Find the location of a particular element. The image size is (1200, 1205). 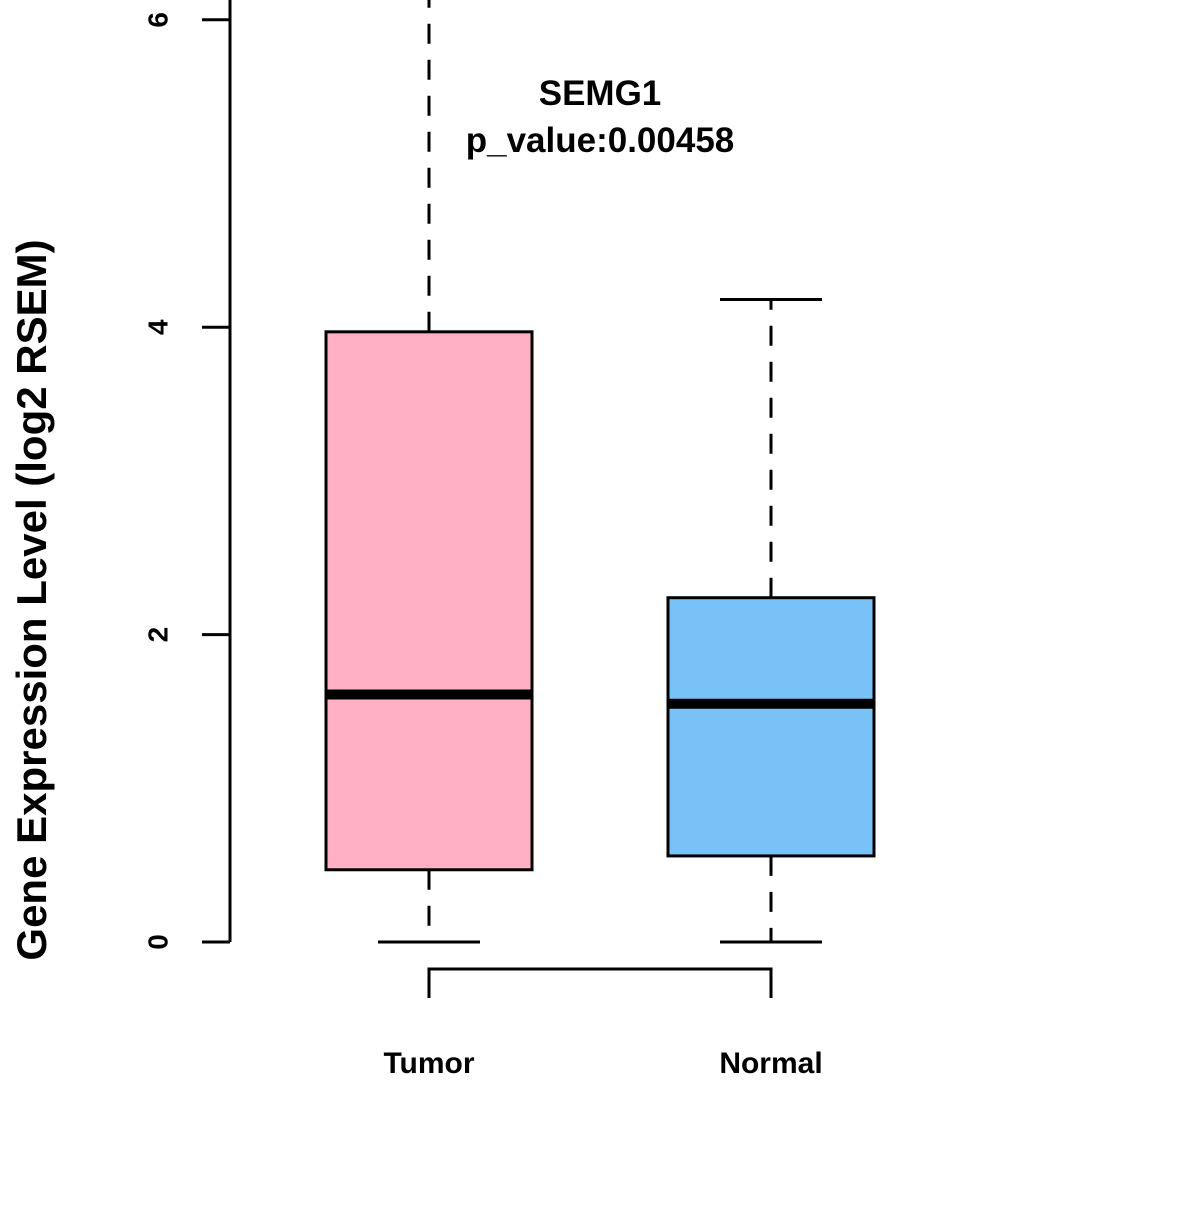

chart-subtitle: p_value:0.00458 is located at coordinates (600, 140).